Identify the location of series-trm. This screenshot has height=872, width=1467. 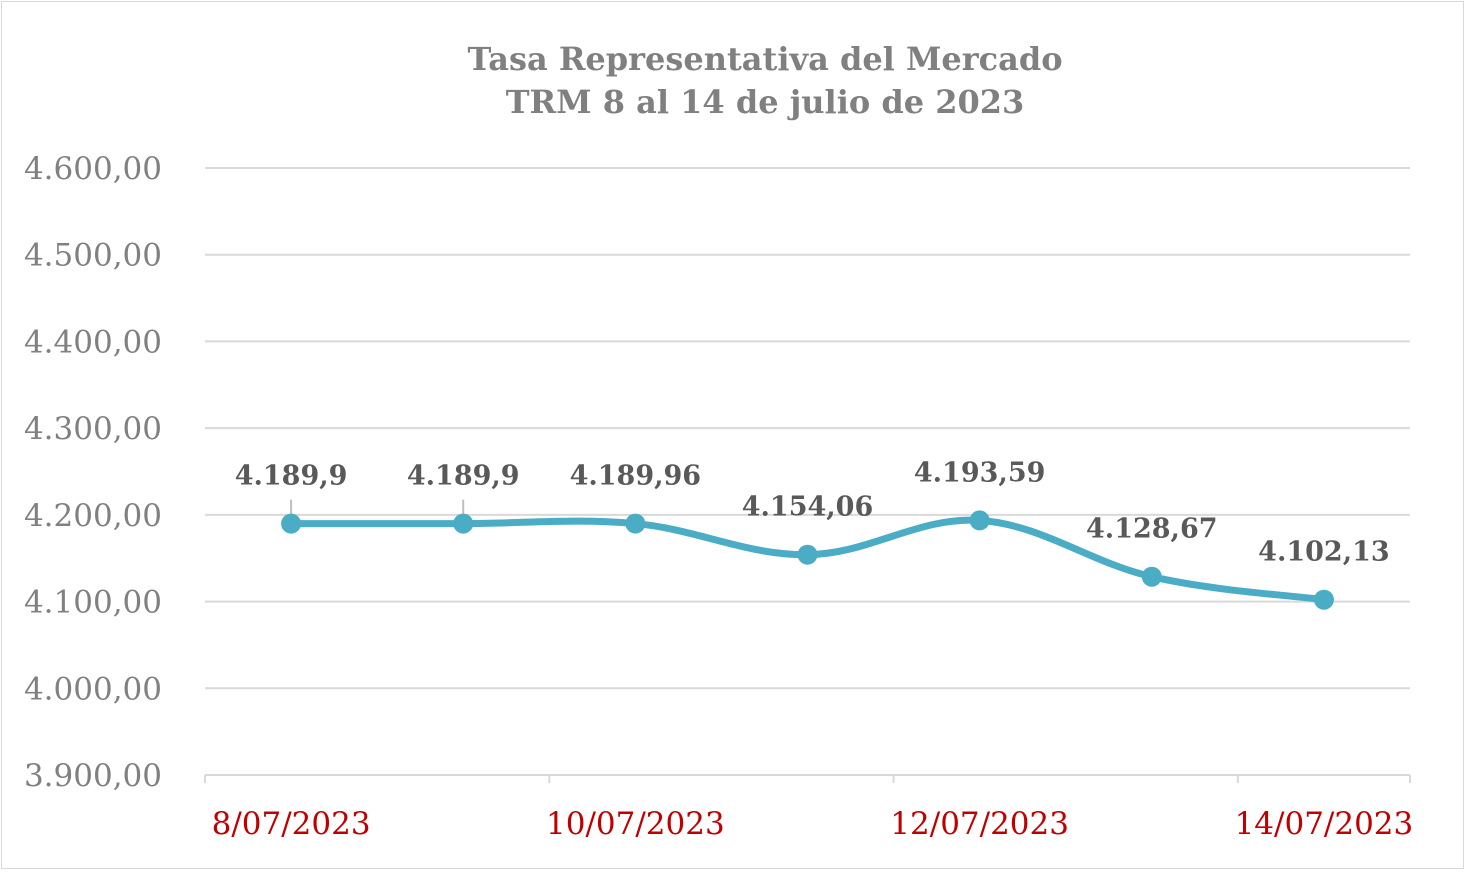
(807, 554).